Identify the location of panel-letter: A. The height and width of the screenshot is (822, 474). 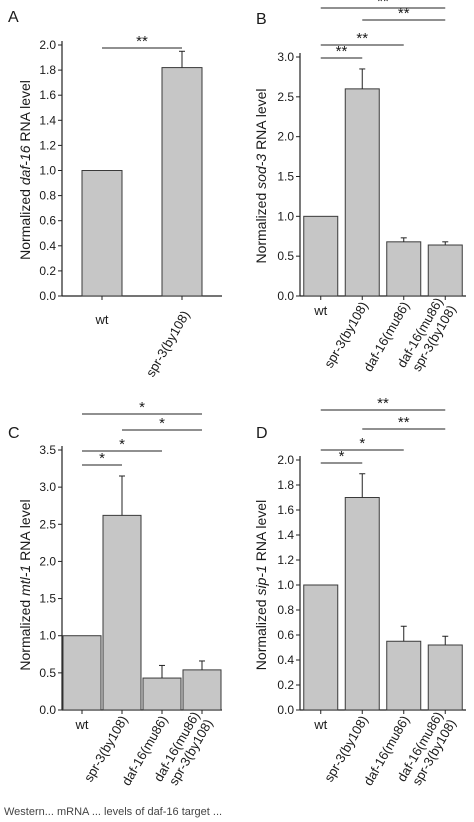
(13, 17).